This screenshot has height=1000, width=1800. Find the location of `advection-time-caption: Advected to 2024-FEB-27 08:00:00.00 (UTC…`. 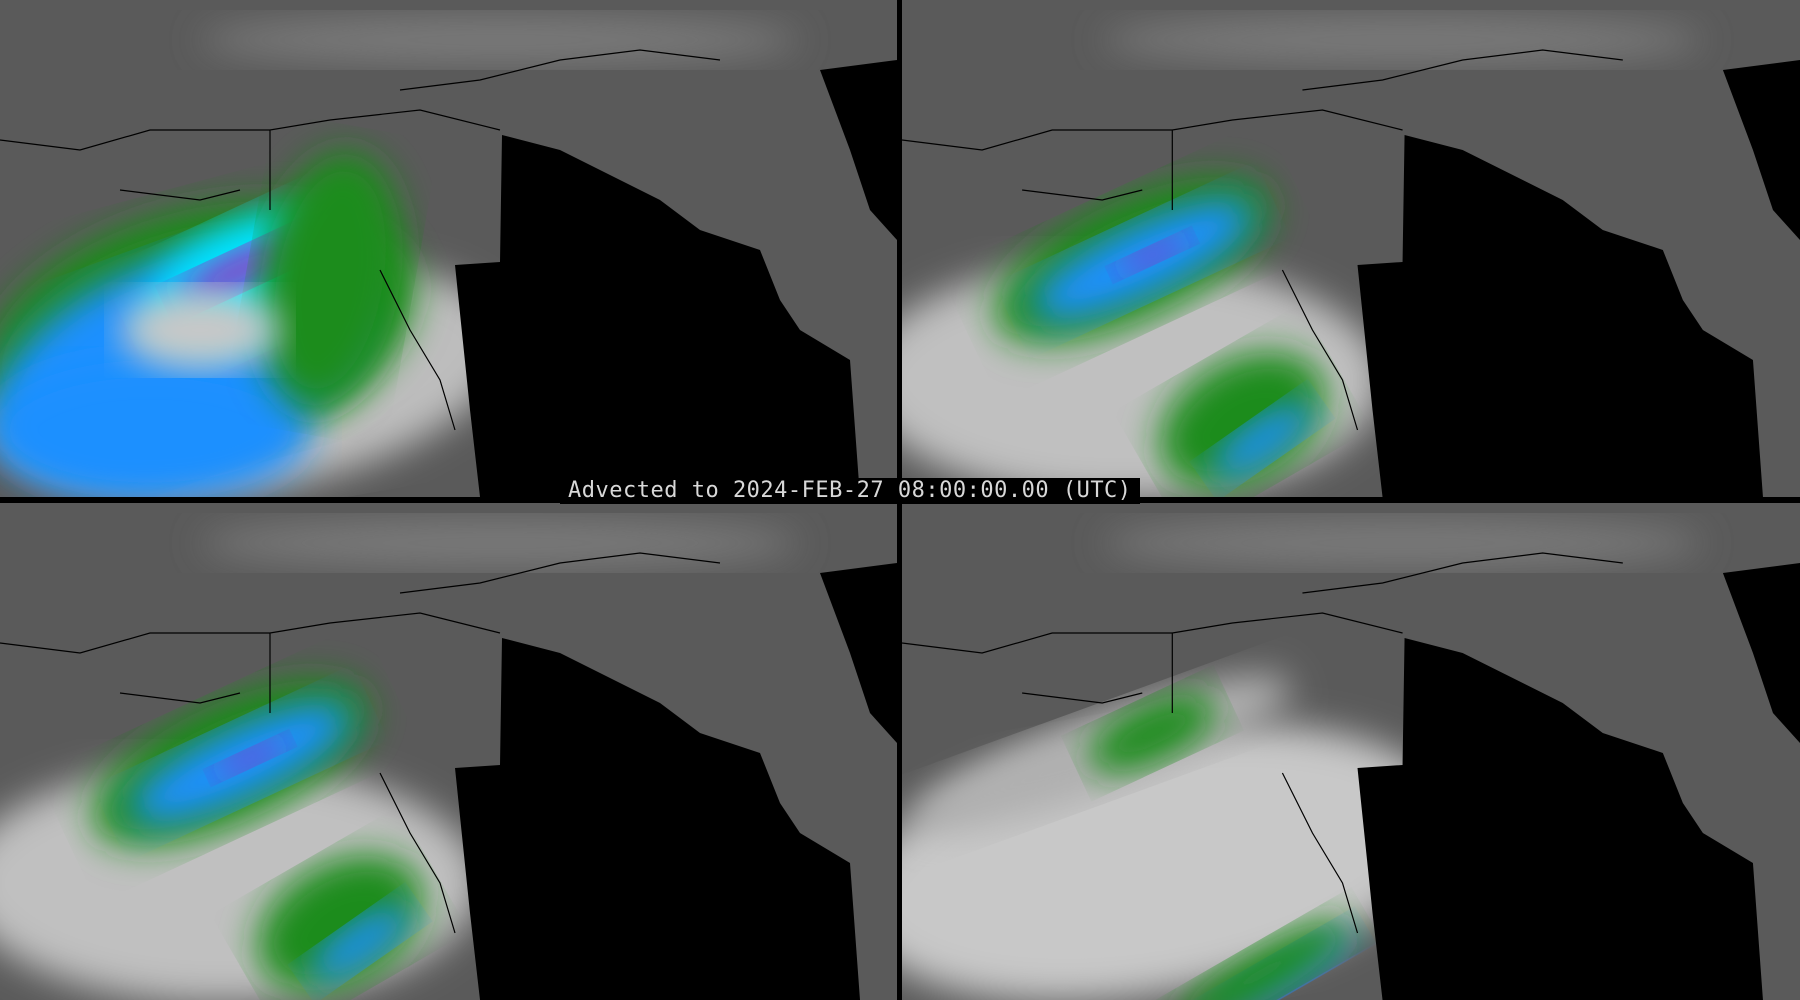

advection-time-caption: Advected to 2024-FEB-27 08:00:00.00 (UTC… is located at coordinates (850, 491).